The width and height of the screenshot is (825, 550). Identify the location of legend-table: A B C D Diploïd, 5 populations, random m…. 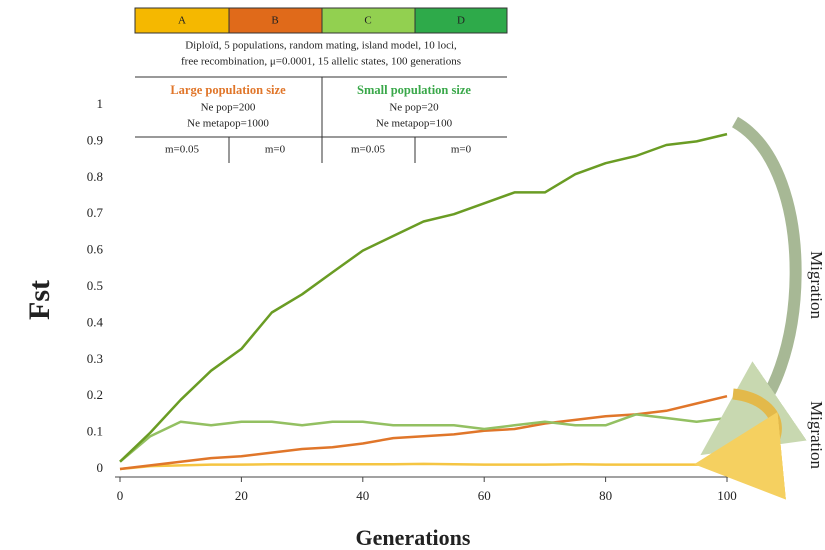
(321, 85).